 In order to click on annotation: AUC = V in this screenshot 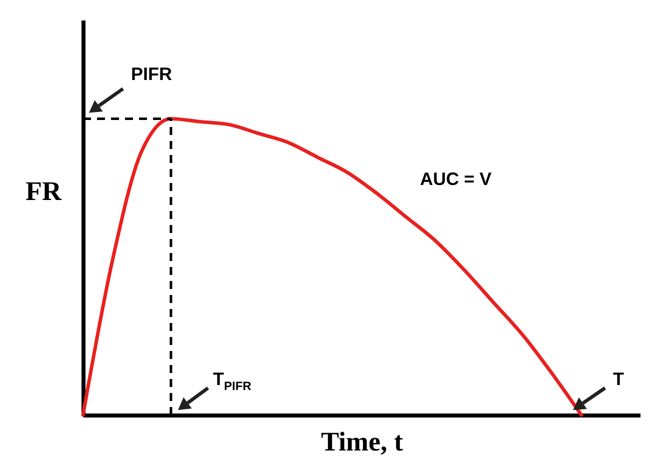, I will do `click(456, 179)`.